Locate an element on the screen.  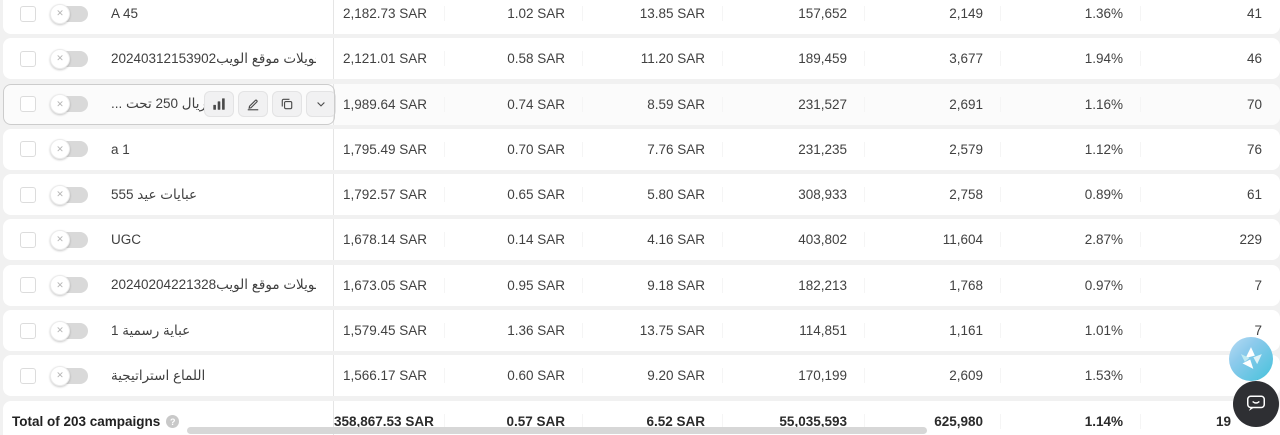
cell-cost: 1,673.05 SAR is located at coordinates (389, 285).